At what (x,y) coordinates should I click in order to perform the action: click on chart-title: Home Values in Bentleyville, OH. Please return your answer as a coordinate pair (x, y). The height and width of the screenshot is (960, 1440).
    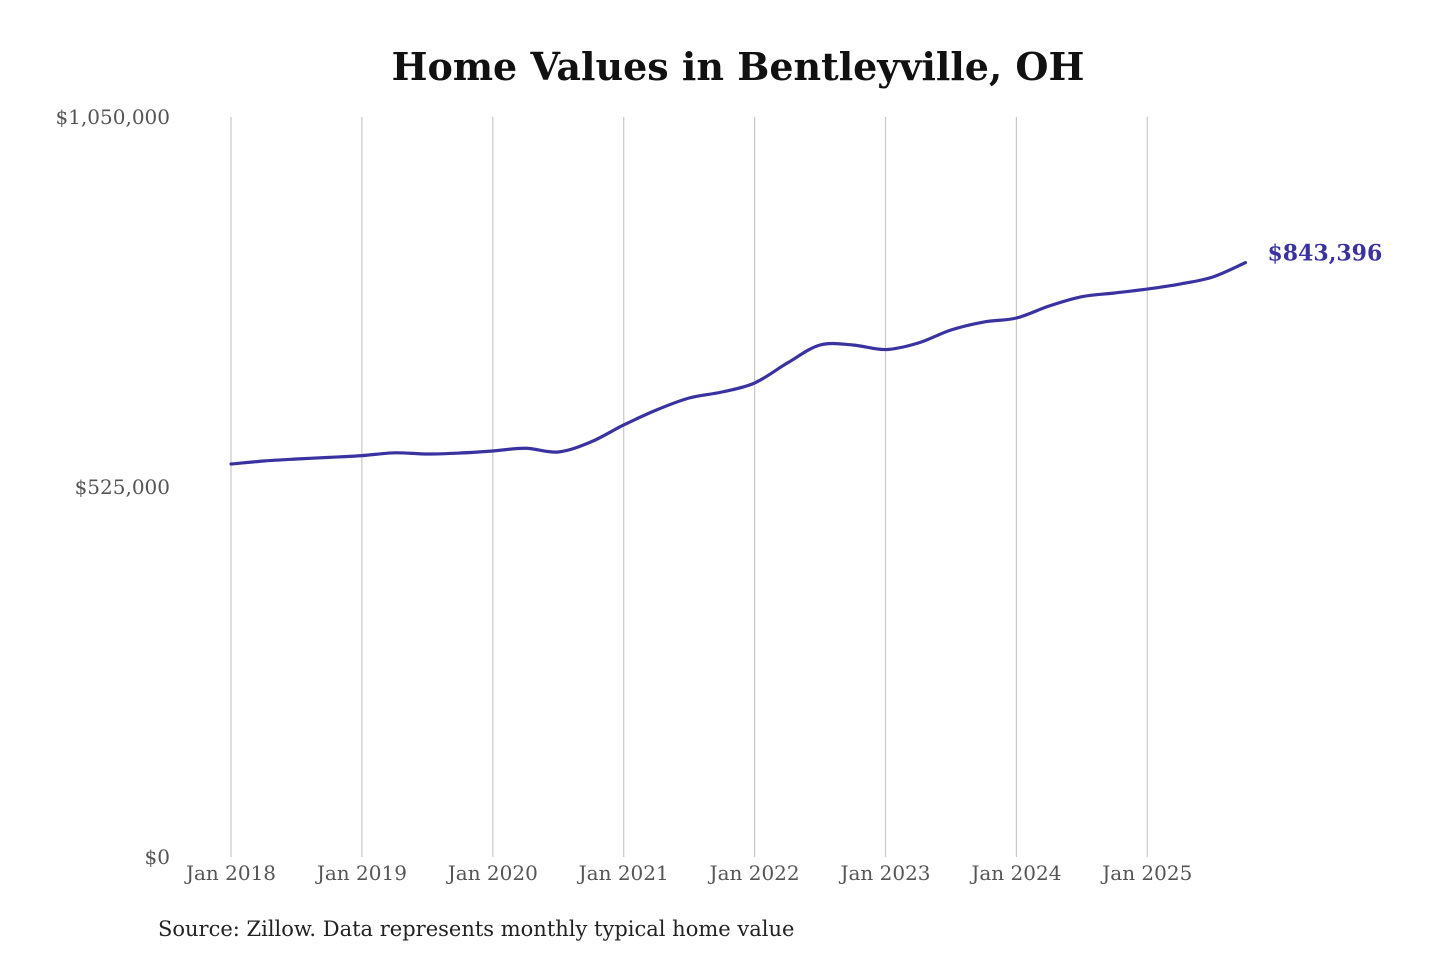
    Looking at the image, I should click on (738, 66).